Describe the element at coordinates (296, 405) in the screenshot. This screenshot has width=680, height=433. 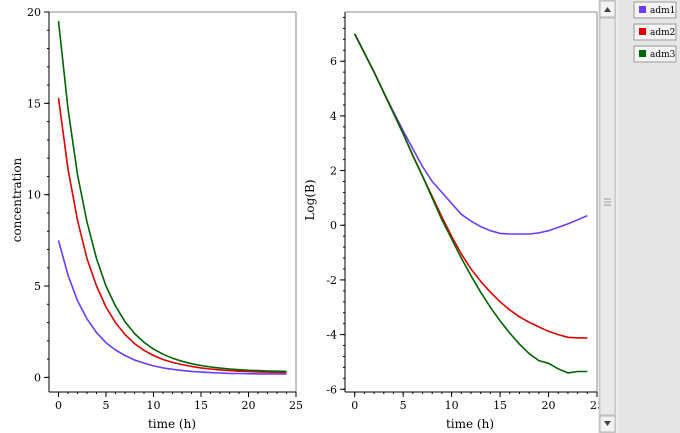
I see `chart-1-xtick-label: 25` at that location.